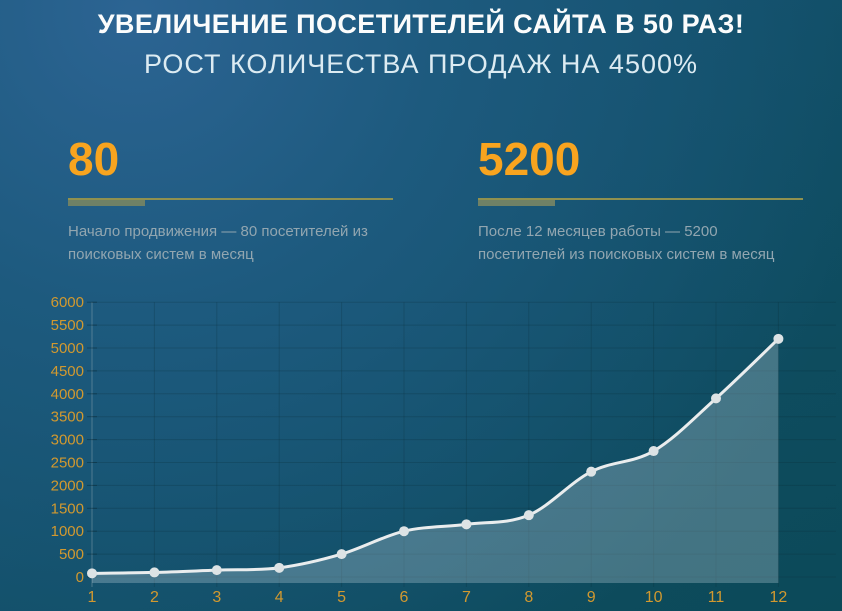  Describe the element at coordinates (94, 159) in the screenshot. I see `stat-start-value: 80` at that location.